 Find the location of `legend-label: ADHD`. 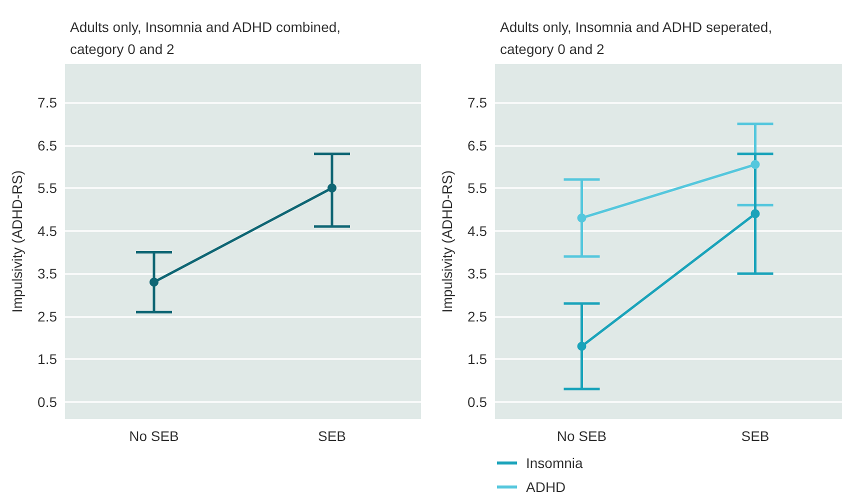

legend-label: ADHD is located at coordinates (546, 487).